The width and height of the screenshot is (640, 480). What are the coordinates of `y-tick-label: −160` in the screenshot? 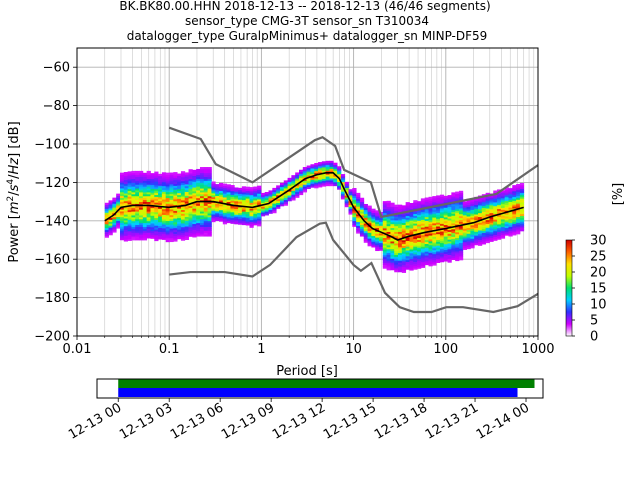 It's located at (52, 260).